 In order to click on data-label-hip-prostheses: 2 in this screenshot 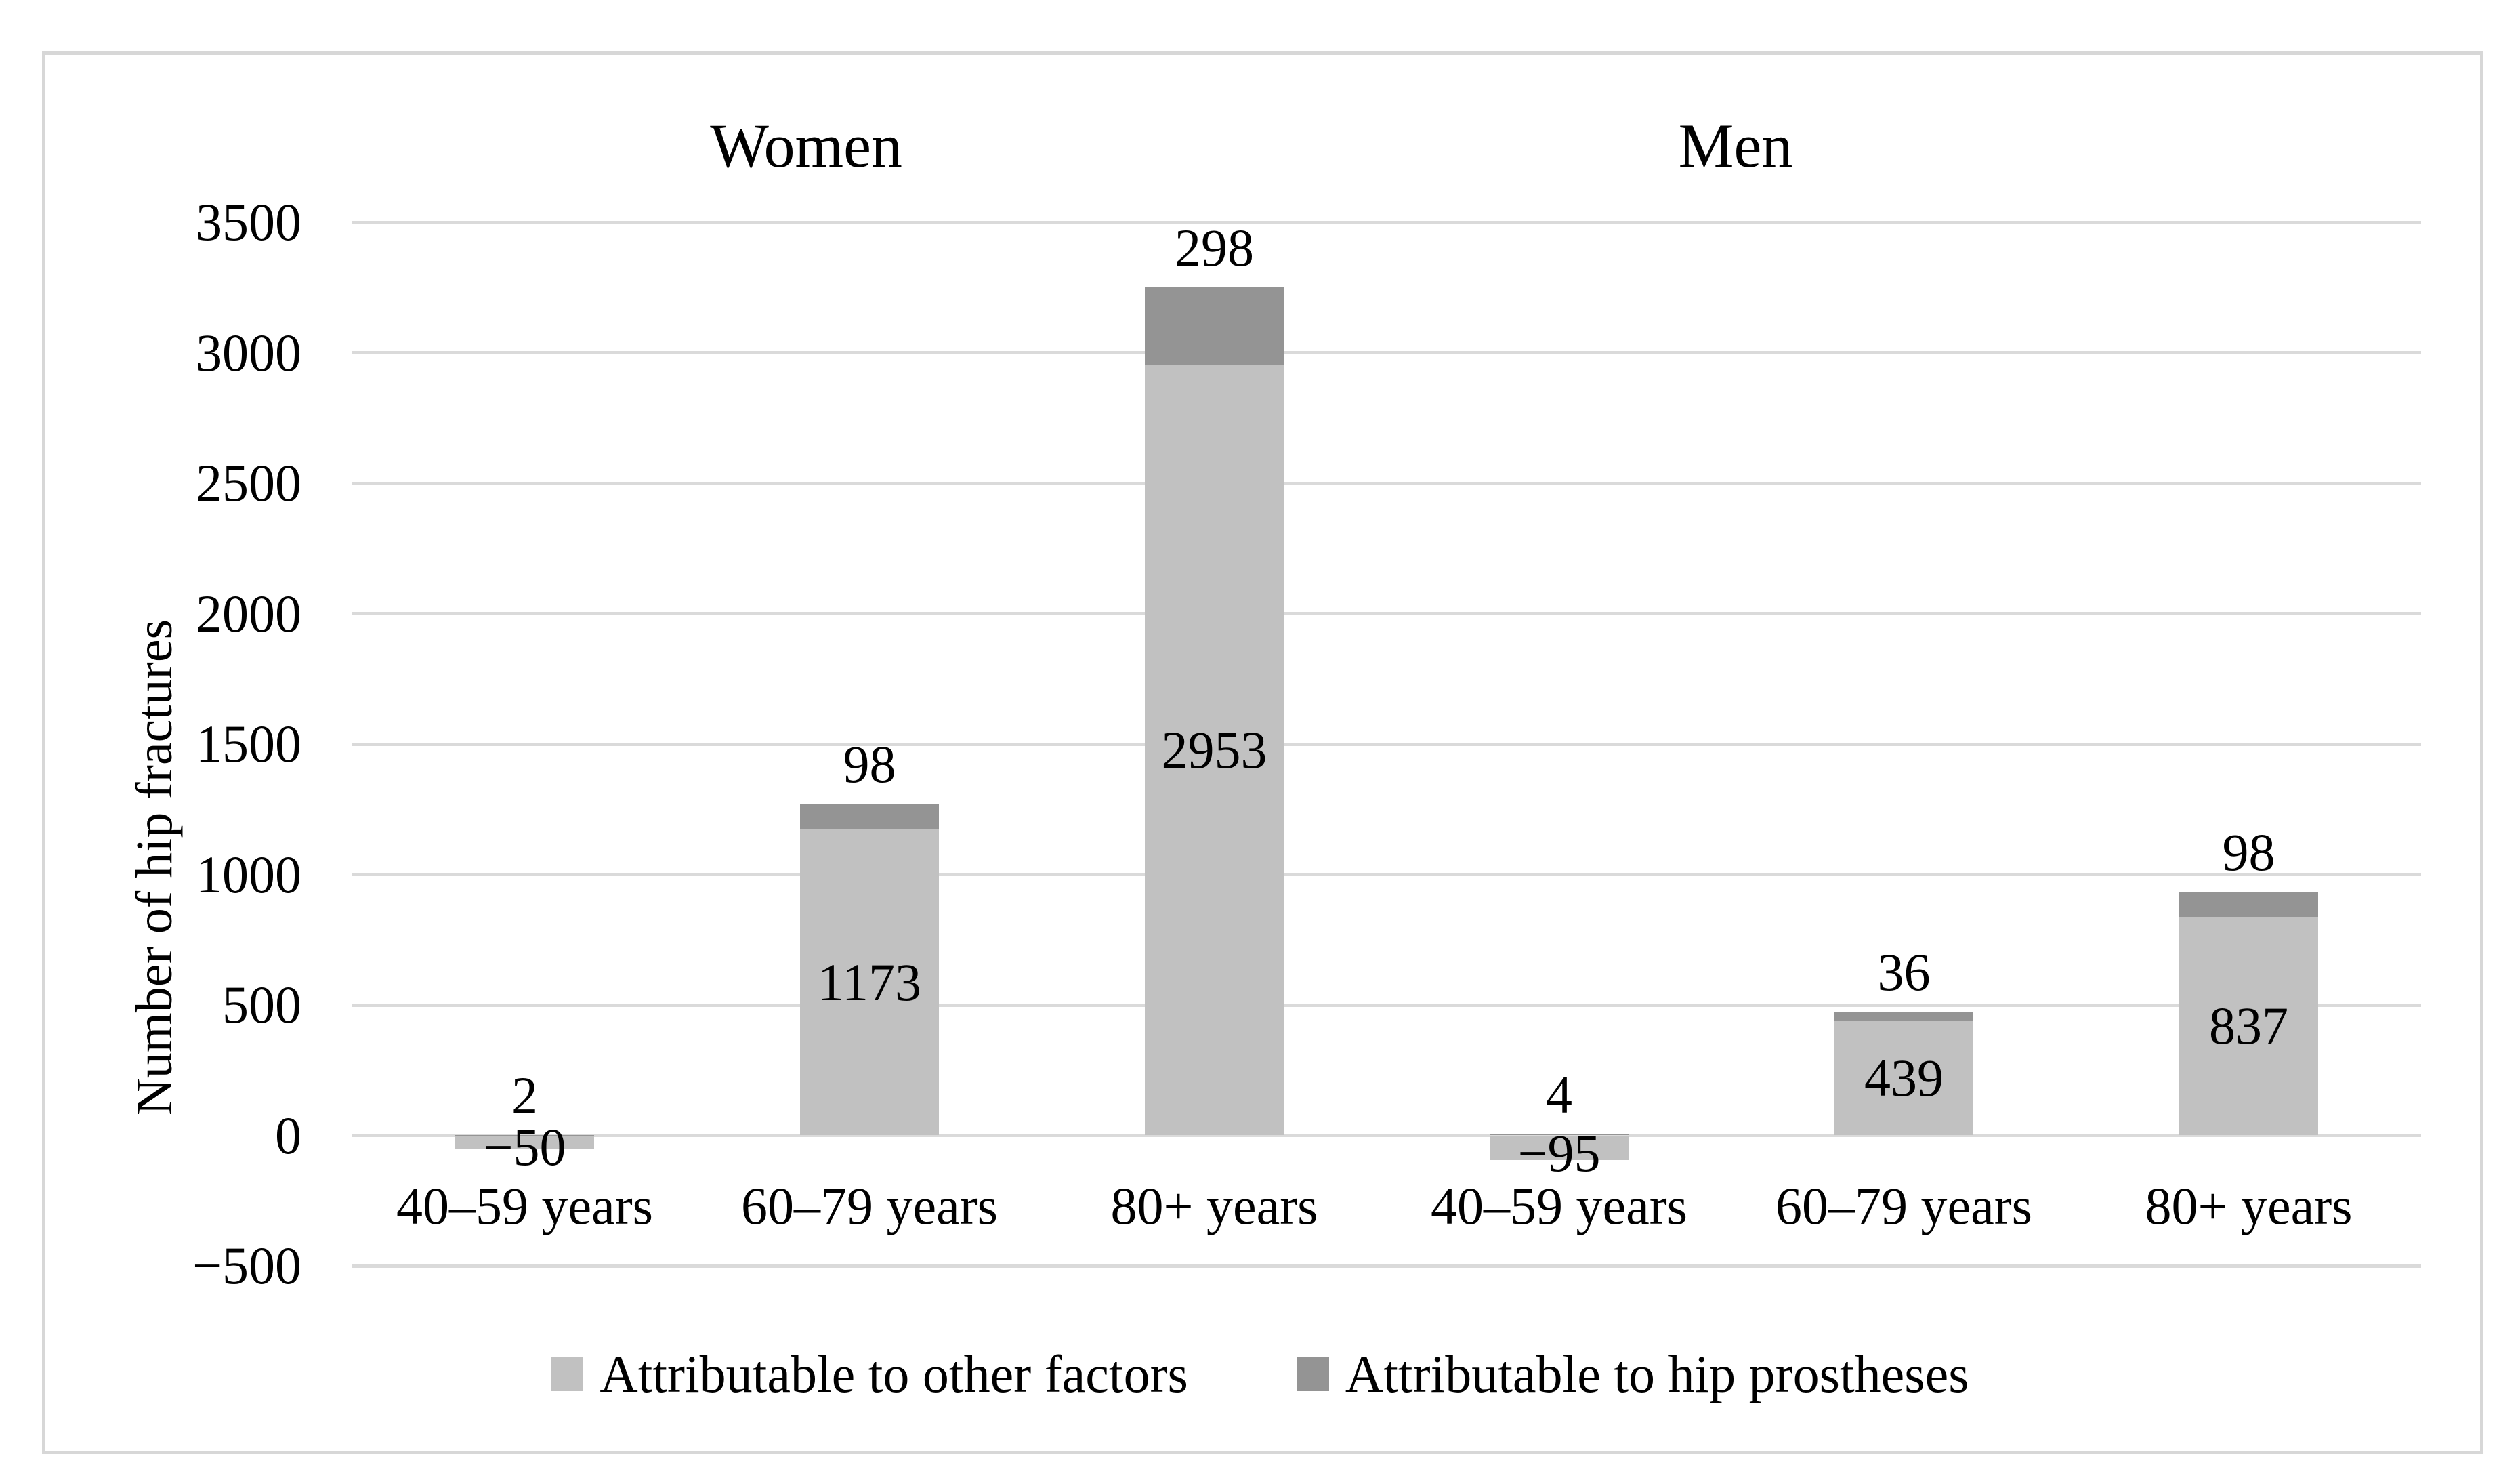, I will do `click(524, 1095)`.